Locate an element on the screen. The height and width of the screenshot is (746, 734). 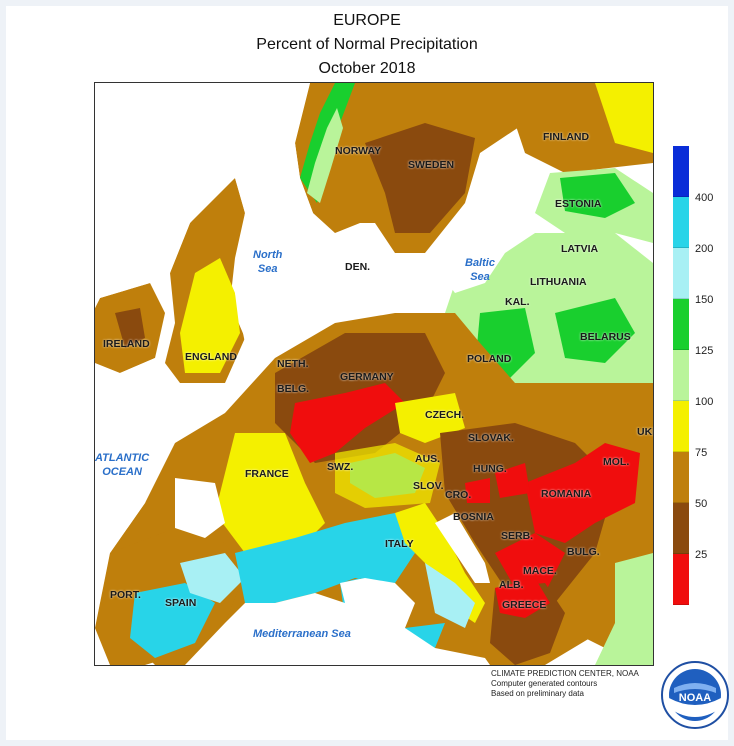
turkey-edge is located at coordinates (624, 609).